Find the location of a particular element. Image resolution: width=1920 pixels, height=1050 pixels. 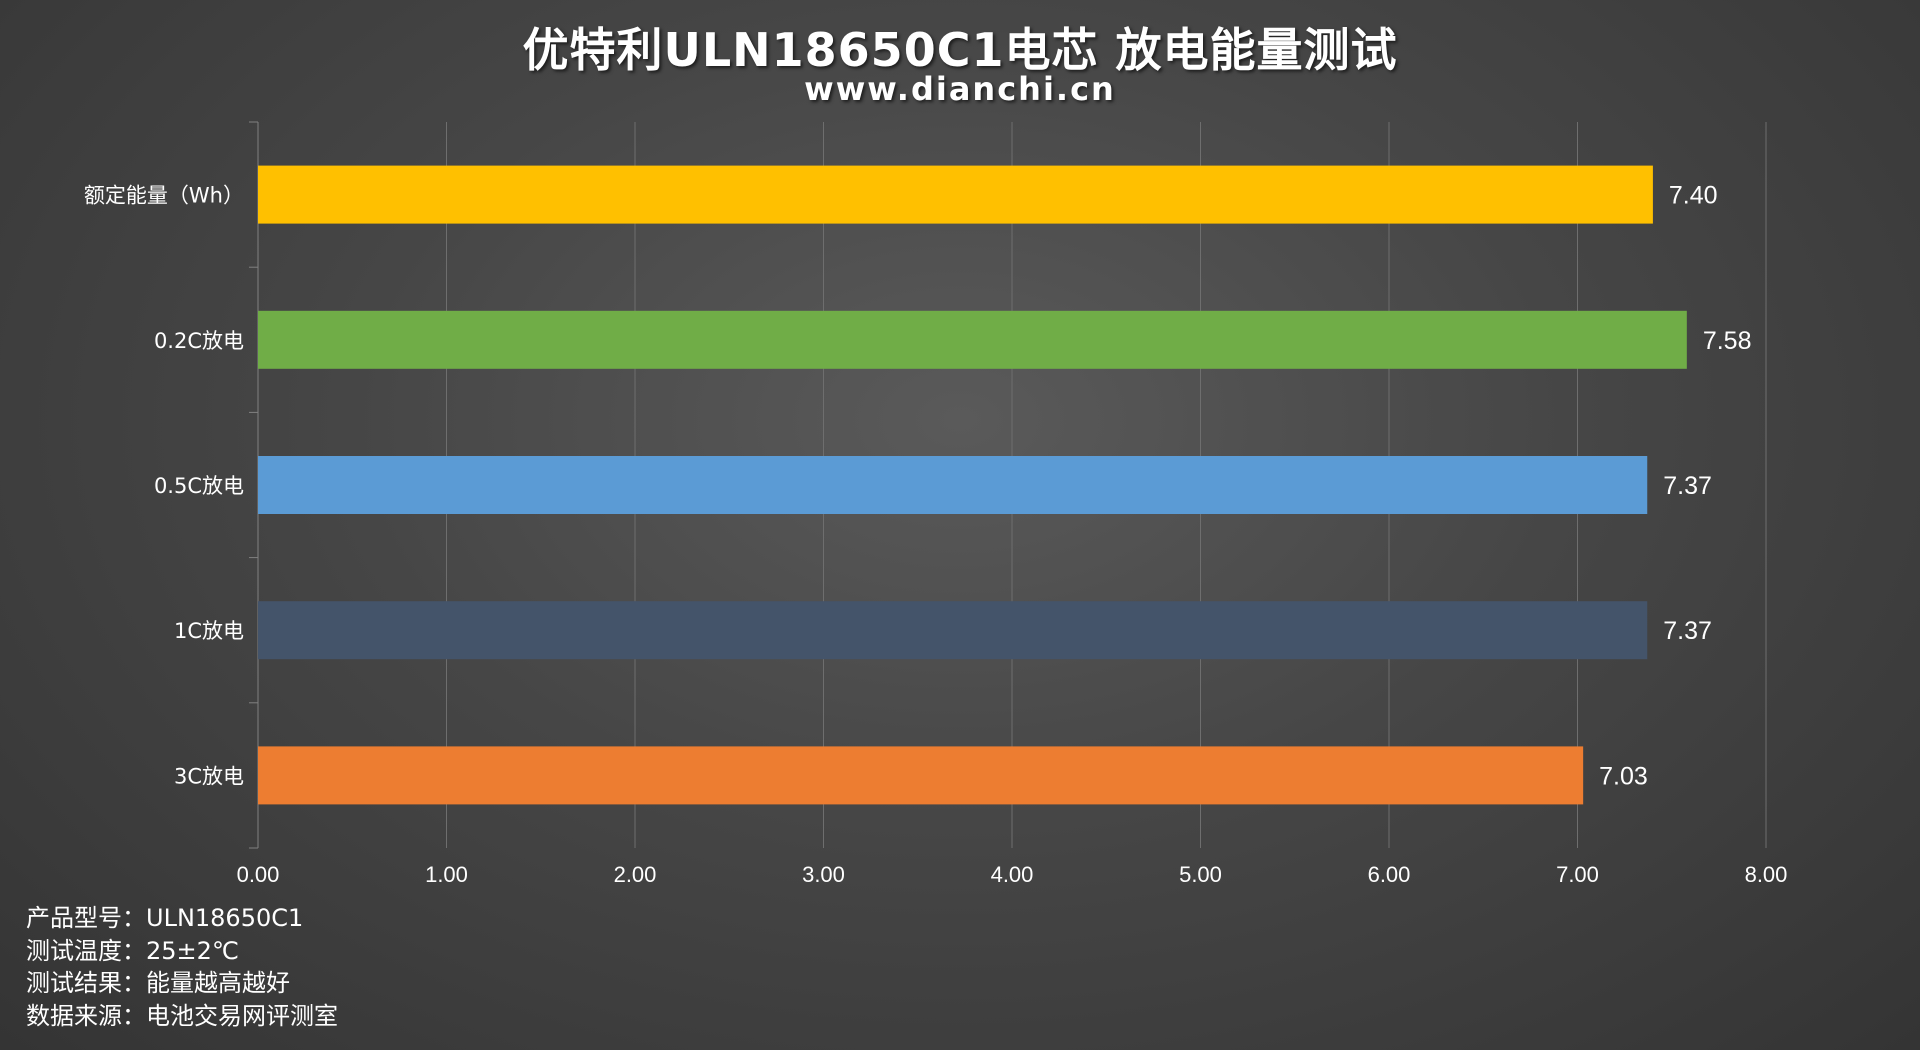

chart-title: 优特利ULN18650C1电芯 放电能量测试 is located at coordinates (960, 50).